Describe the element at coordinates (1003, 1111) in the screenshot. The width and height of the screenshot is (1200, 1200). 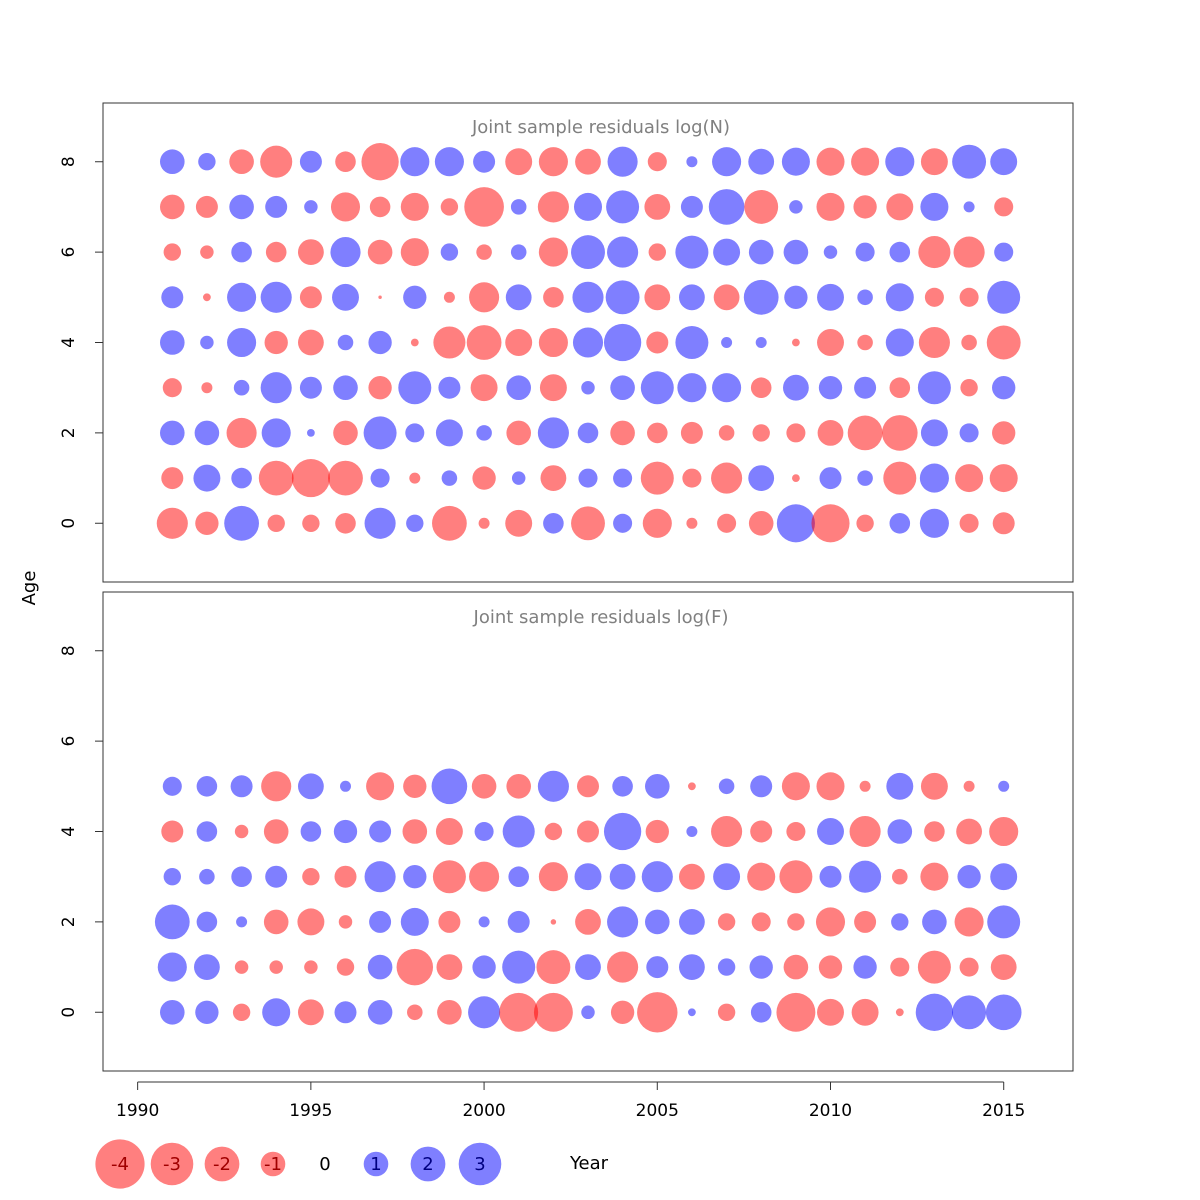
I see `x-tick-label: 2015` at that location.